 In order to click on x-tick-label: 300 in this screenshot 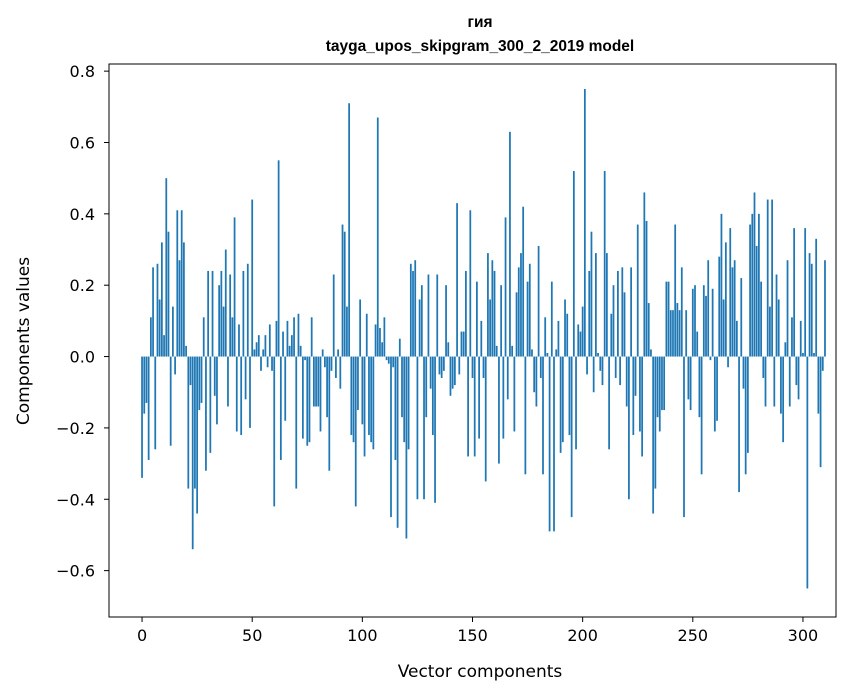, I will do `click(803, 635)`.